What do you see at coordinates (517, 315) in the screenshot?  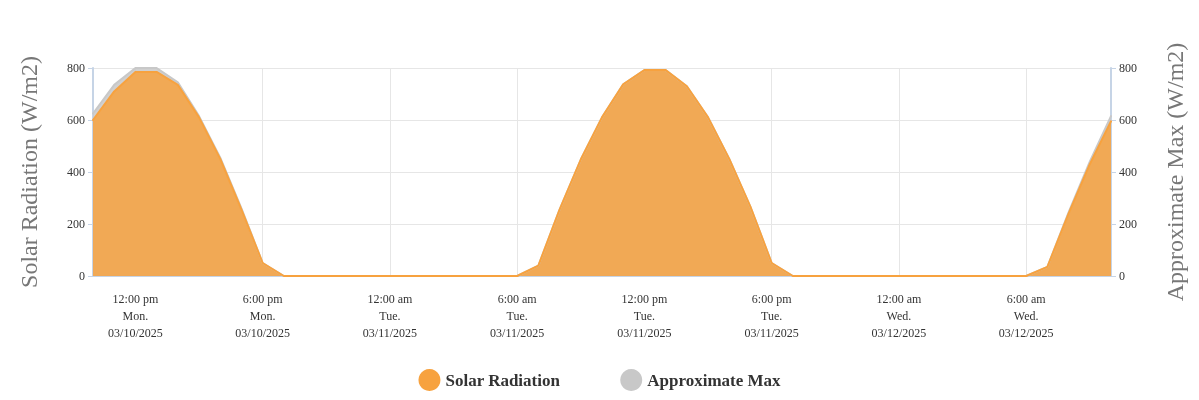 I see `x-tick-label: 6:00 am Tue. 03/11/2025` at bounding box center [517, 315].